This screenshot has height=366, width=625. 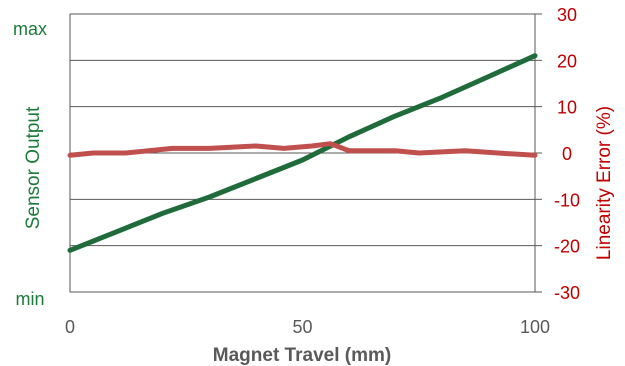 I want to click on right-axis-label: Linearity Error (%), so click(x=604, y=183).